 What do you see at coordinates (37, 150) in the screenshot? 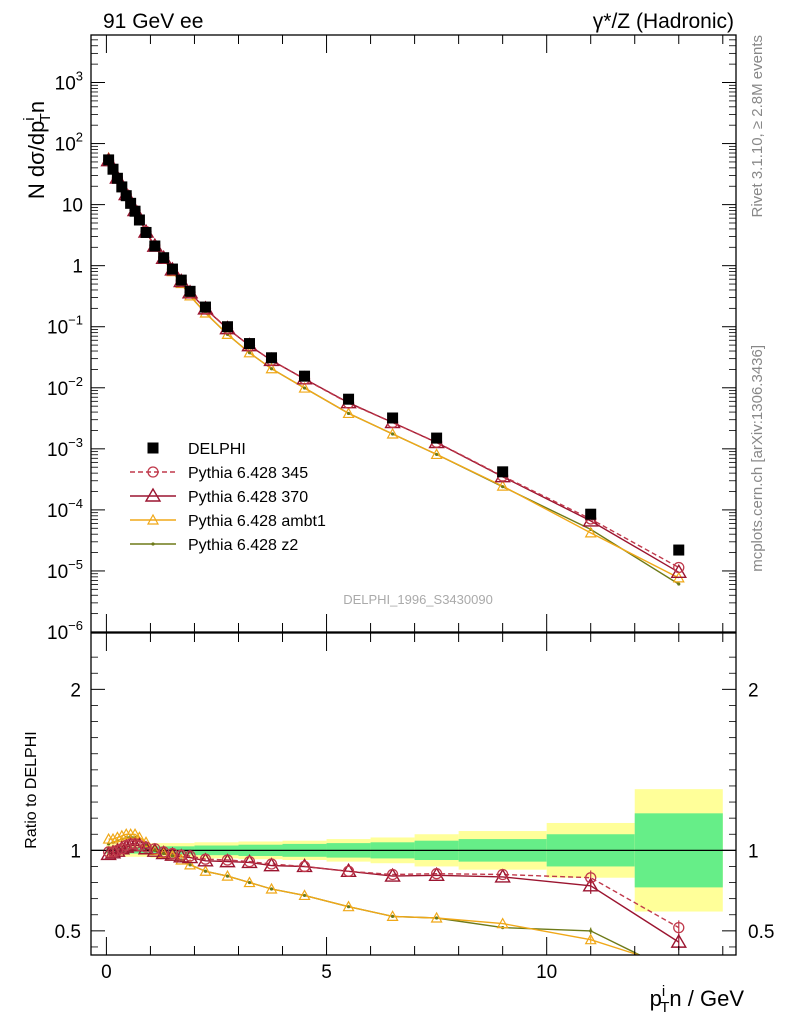
I see `main-y-axis-label: N dσ/dpiTn` at bounding box center [37, 150].